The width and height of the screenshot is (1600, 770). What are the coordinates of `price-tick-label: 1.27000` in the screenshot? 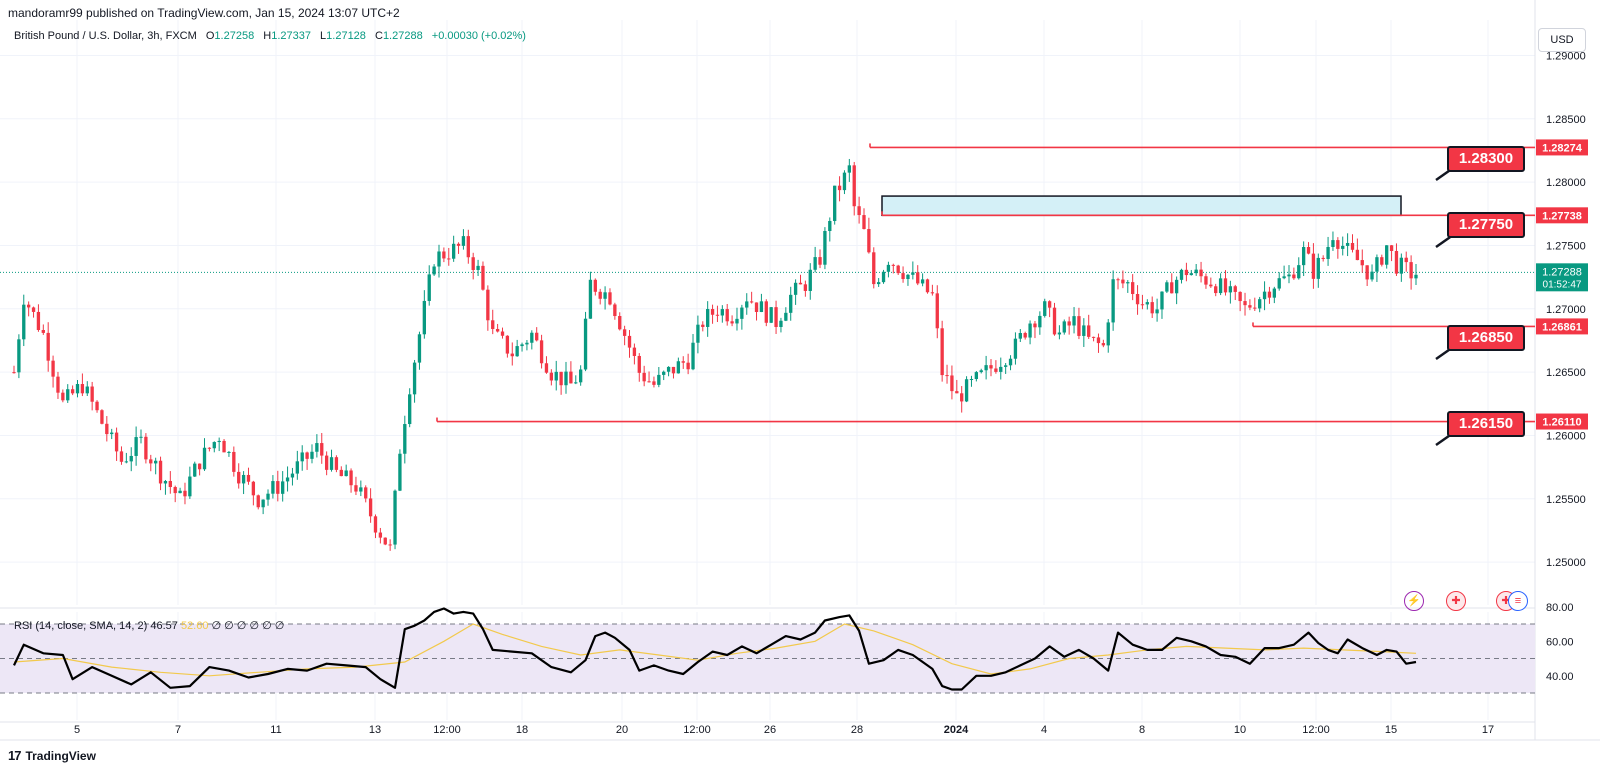 It's located at (1566, 310).